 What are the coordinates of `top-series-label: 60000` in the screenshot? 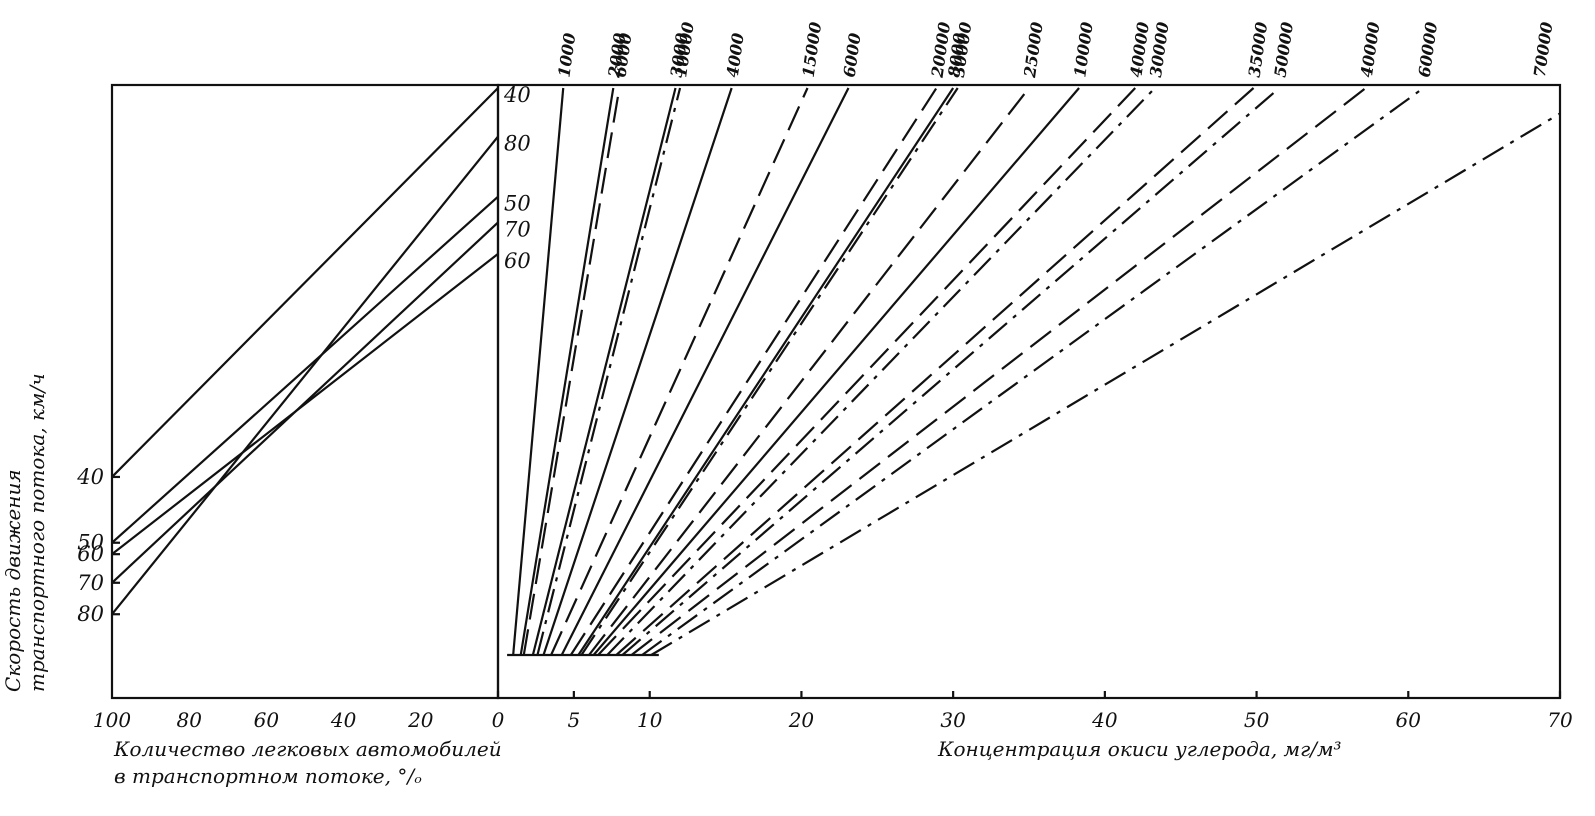 It's located at (1428, 50).